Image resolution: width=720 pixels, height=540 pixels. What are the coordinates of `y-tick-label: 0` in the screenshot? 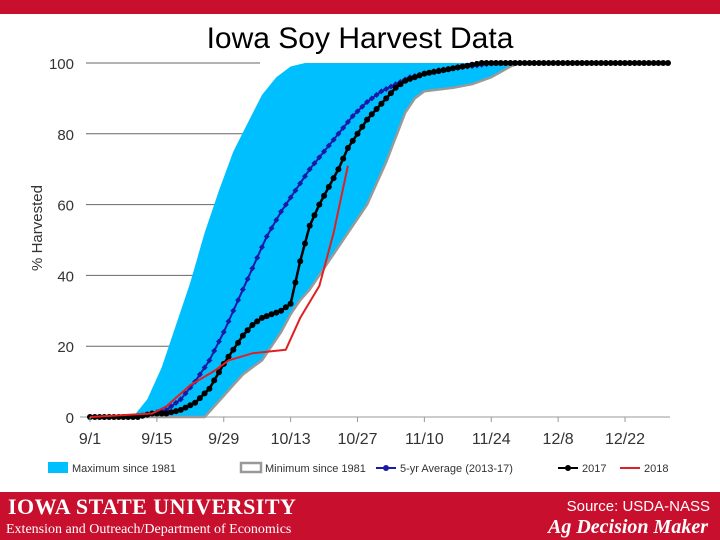 It's located at (70, 418).